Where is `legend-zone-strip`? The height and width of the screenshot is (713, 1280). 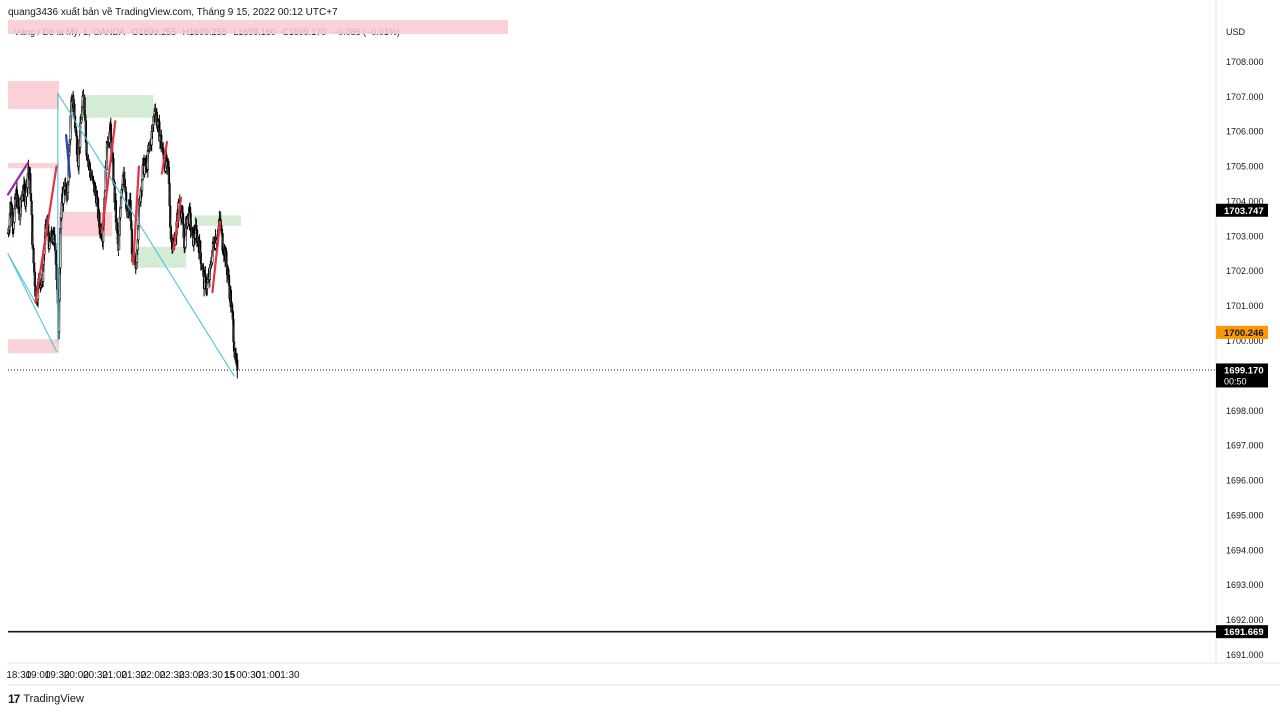 legend-zone-strip is located at coordinates (258, 27).